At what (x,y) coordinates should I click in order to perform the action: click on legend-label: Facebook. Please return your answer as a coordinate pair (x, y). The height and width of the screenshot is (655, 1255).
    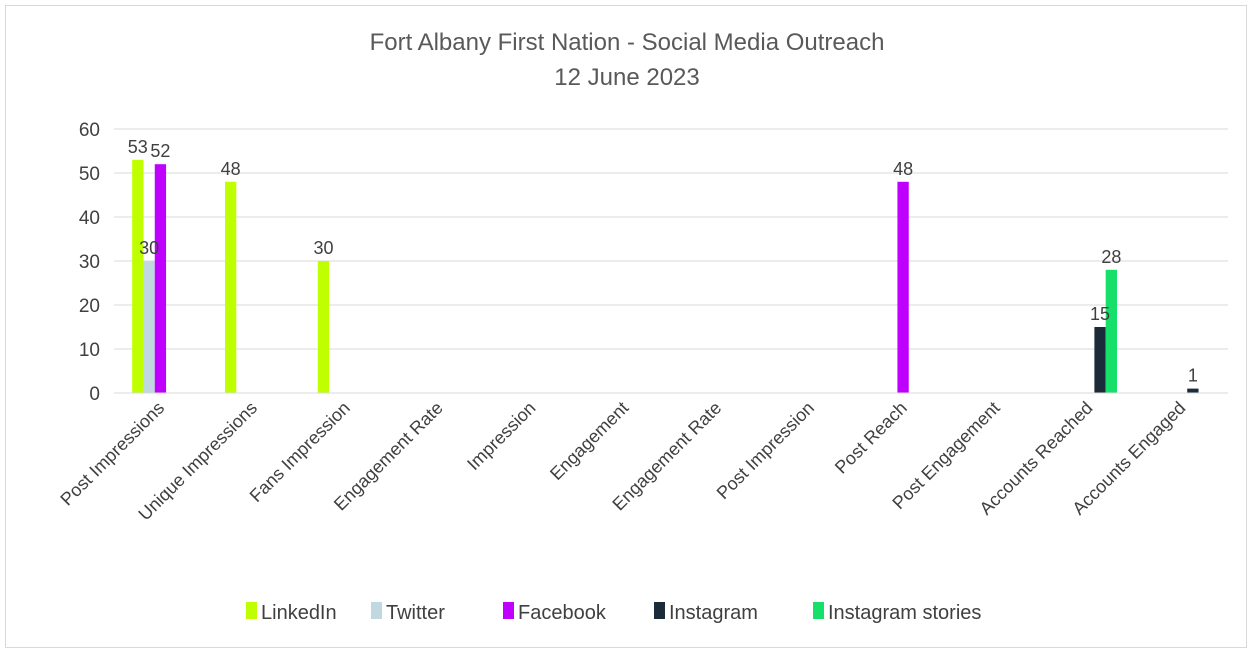
    Looking at the image, I should click on (562, 613).